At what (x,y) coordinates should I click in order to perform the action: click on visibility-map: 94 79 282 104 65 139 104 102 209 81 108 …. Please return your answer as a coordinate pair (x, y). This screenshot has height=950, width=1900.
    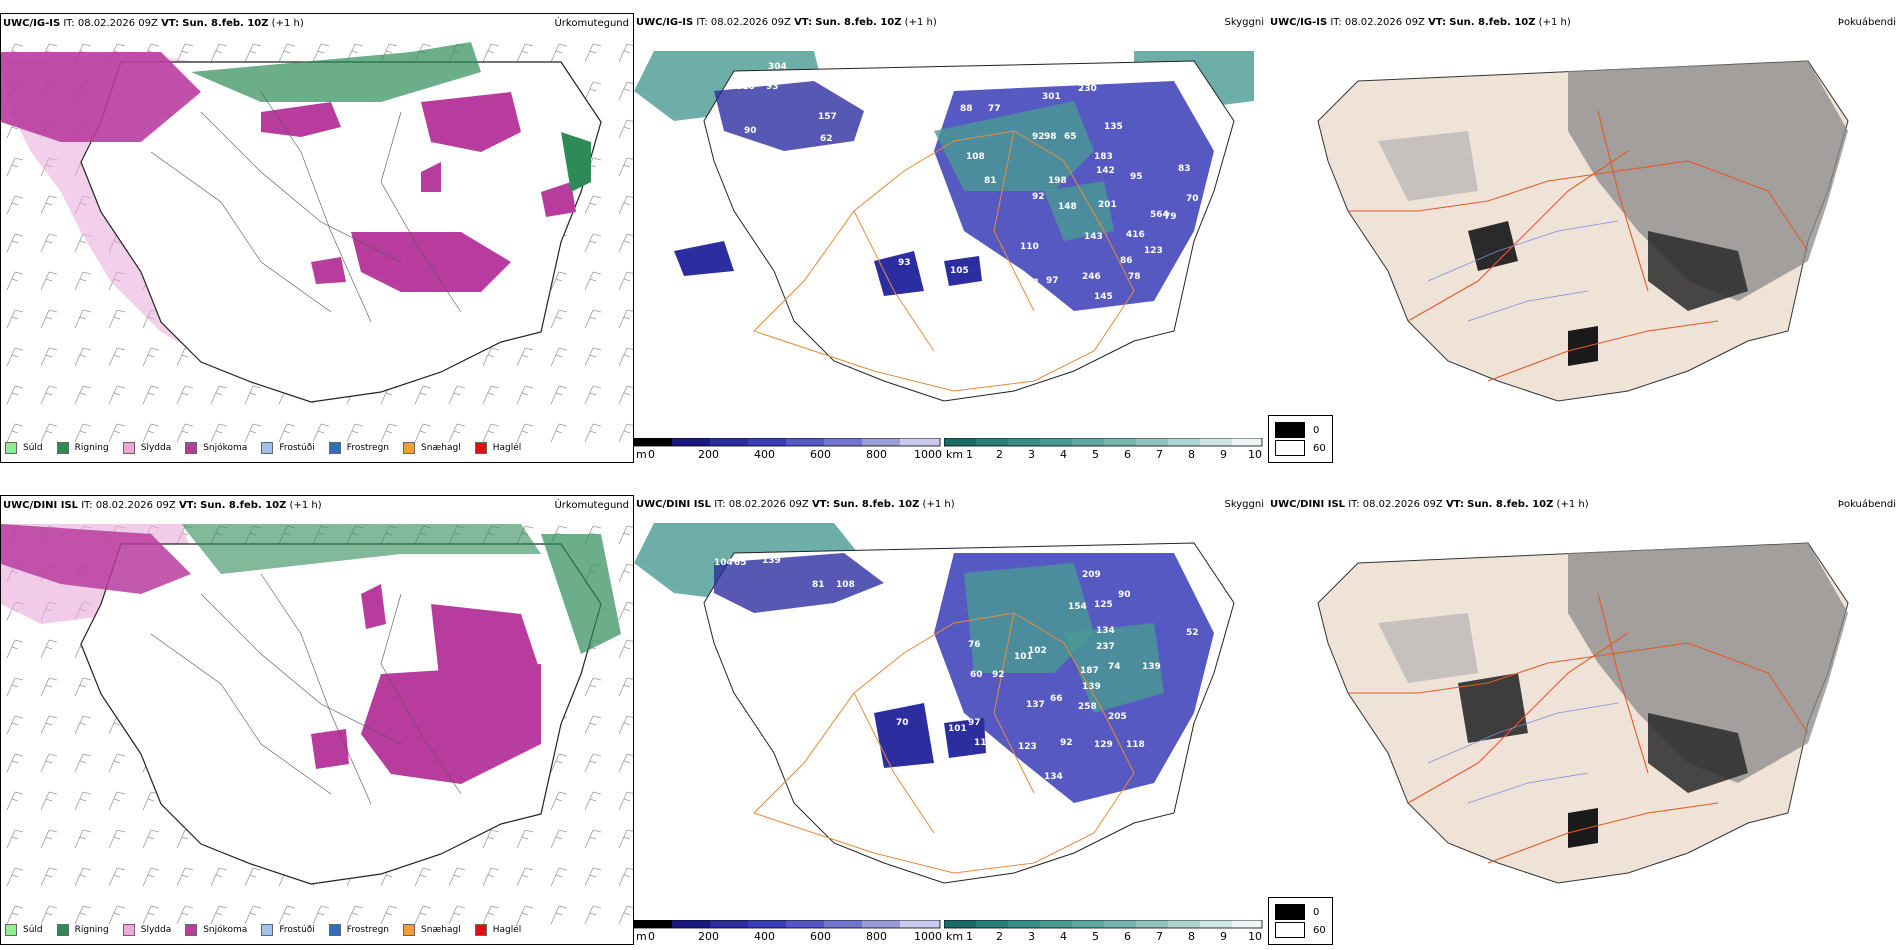
    Looking at the image, I should click on (934, 703).